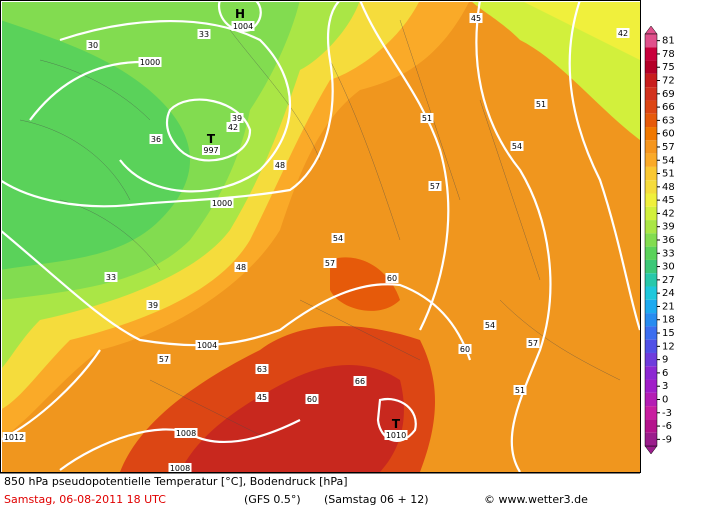 The width and height of the screenshot is (704, 517). What do you see at coordinates (667, 426) in the screenshot?
I see `scale-label: -6` at bounding box center [667, 426].